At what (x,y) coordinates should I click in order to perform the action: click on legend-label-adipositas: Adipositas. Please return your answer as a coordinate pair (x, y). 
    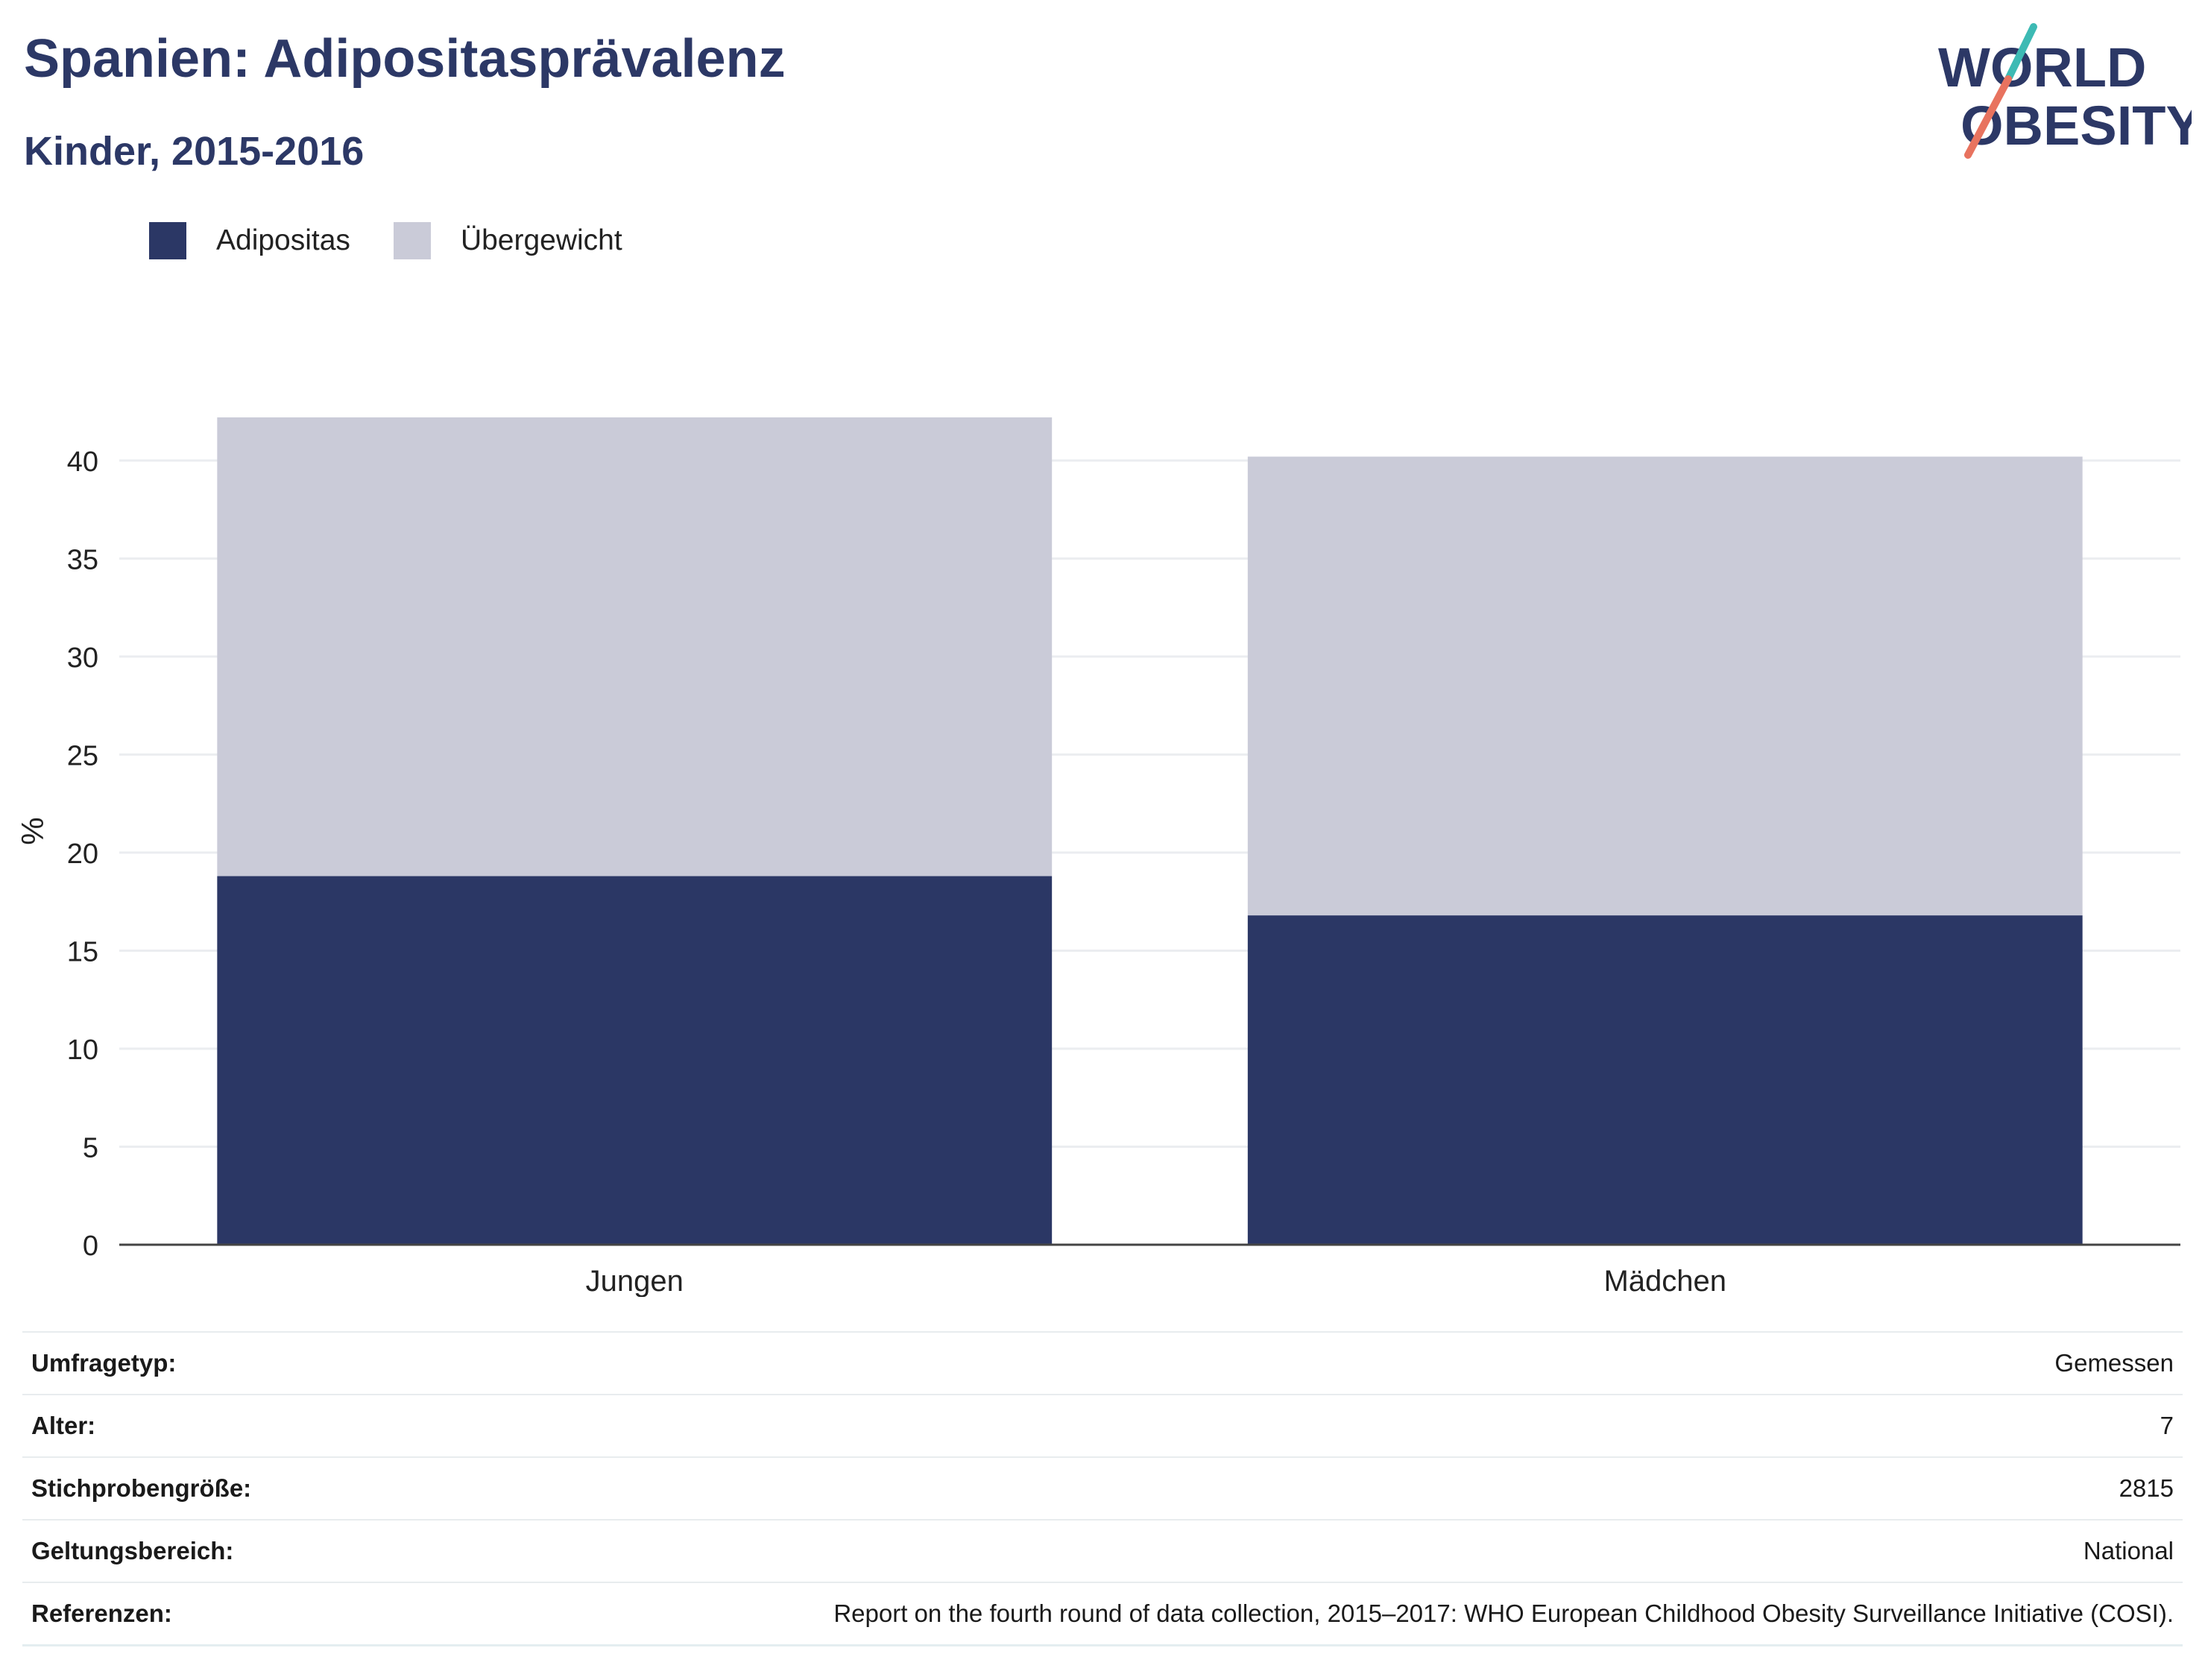
    Looking at the image, I should click on (283, 240).